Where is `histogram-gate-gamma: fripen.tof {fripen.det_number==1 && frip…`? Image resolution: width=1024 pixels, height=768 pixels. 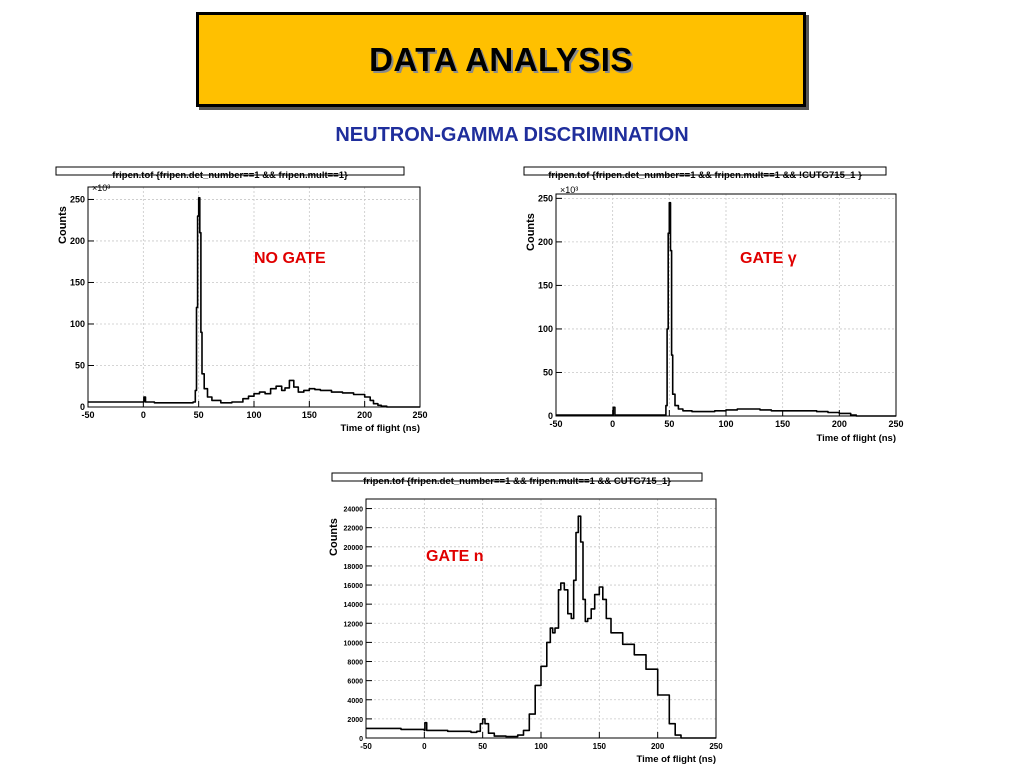
histogram-gate-gamma: fripen.tof {fripen.det_number==1 && frip… is located at coordinates (713, 305).